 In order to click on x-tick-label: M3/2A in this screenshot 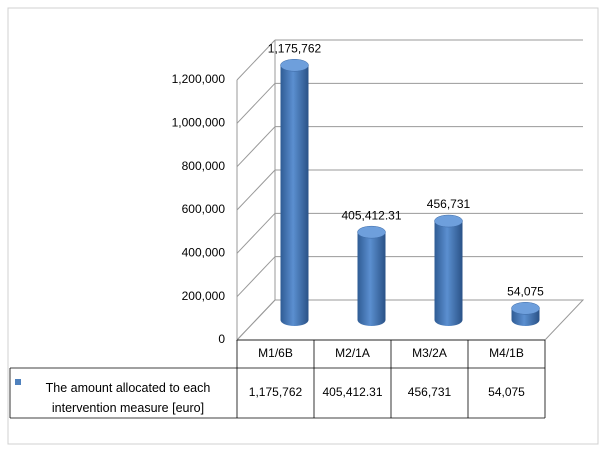, I will do `click(429, 353)`.